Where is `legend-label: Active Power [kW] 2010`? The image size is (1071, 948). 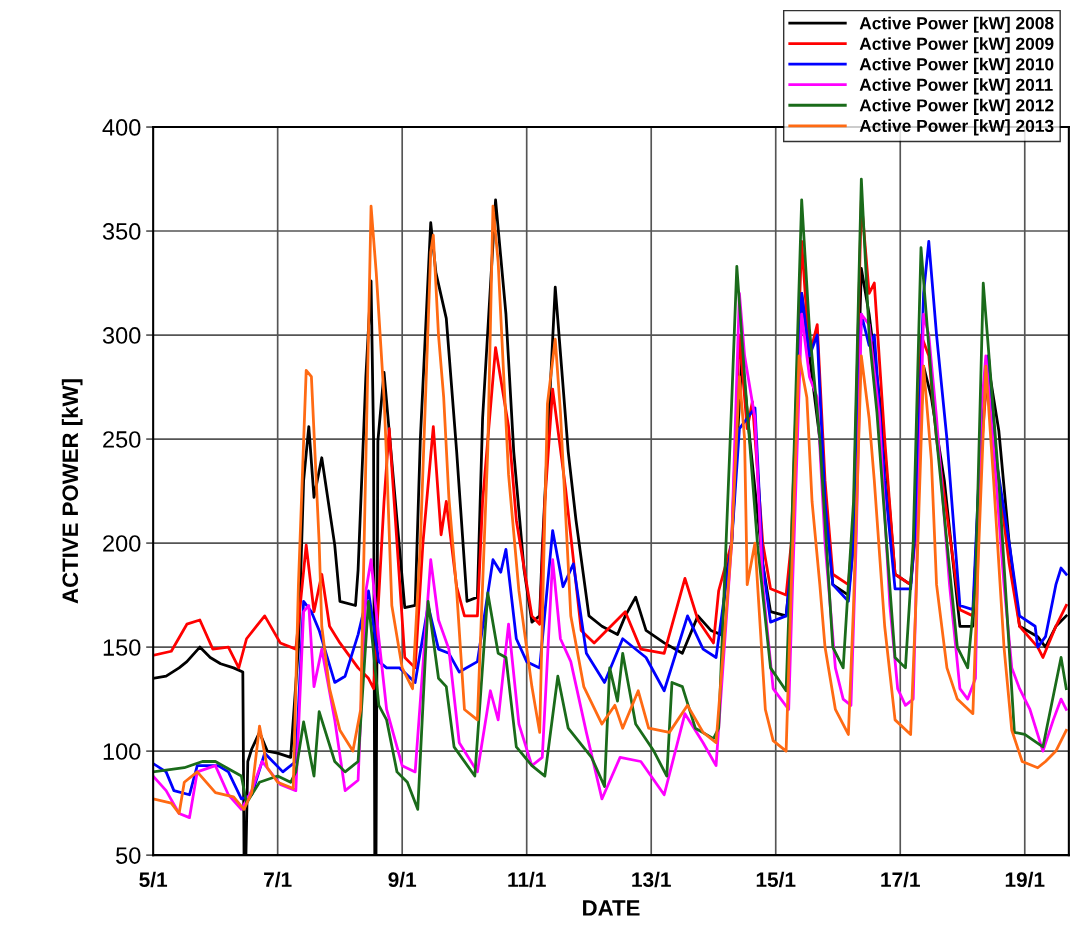 legend-label: Active Power [kW] 2010 is located at coordinates (956, 65).